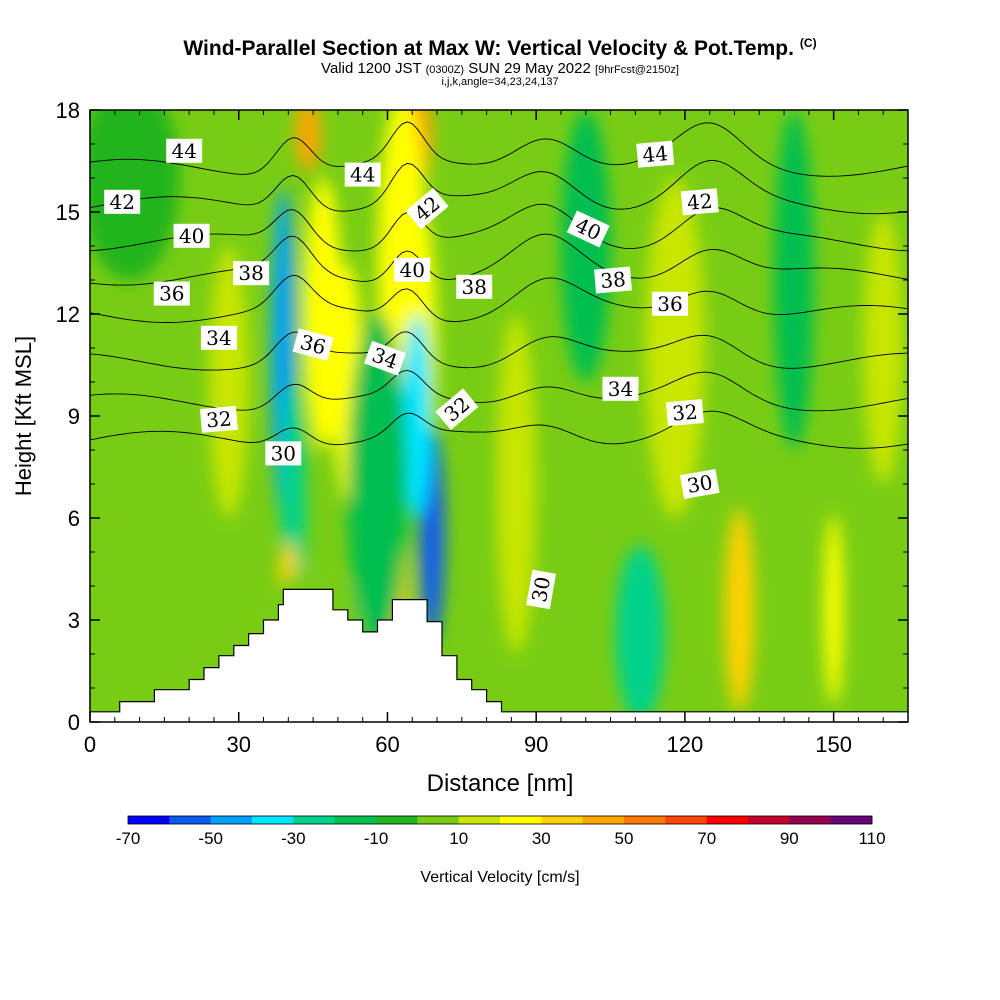 The height and width of the screenshot is (1000, 1000). I want to click on x-tick-label: 90, so click(536, 744).